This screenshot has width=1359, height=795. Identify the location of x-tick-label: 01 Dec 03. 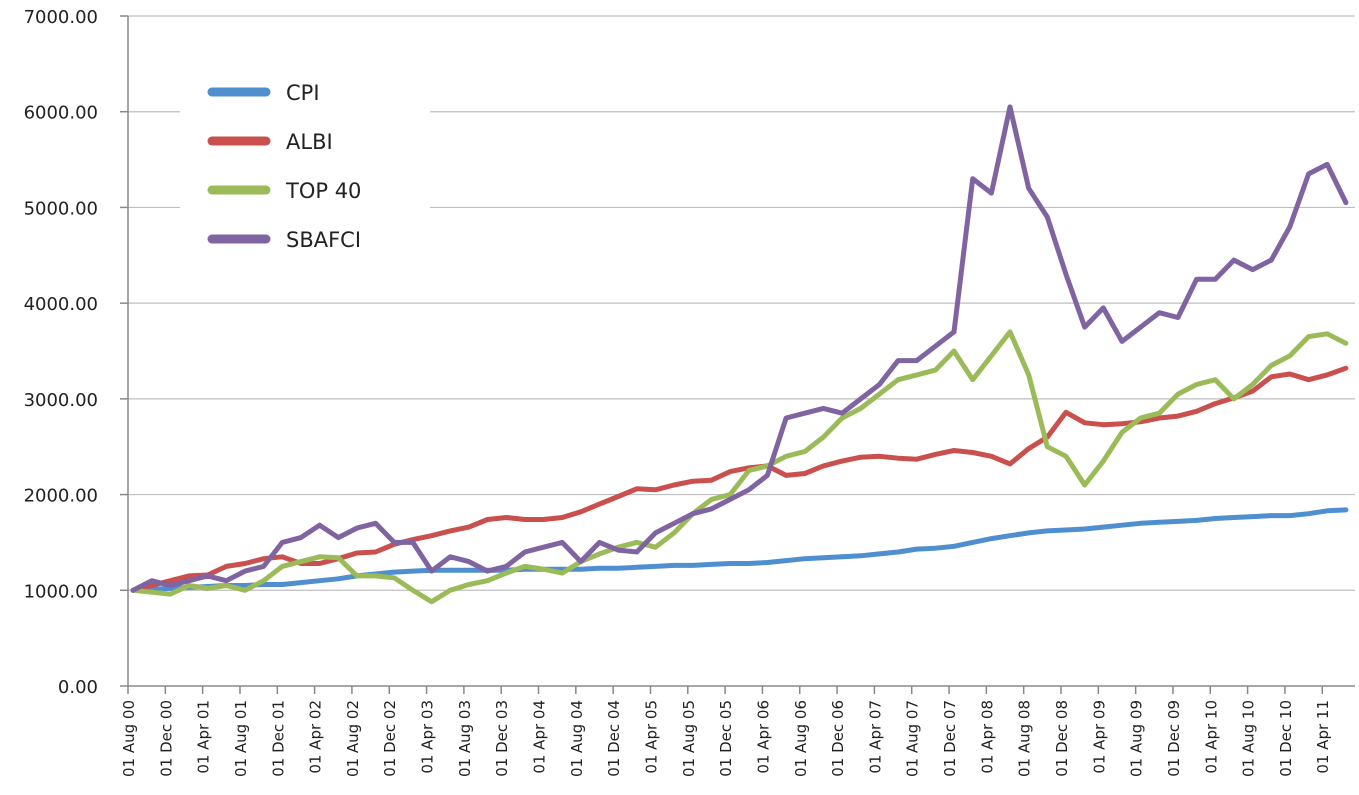
(502, 738).